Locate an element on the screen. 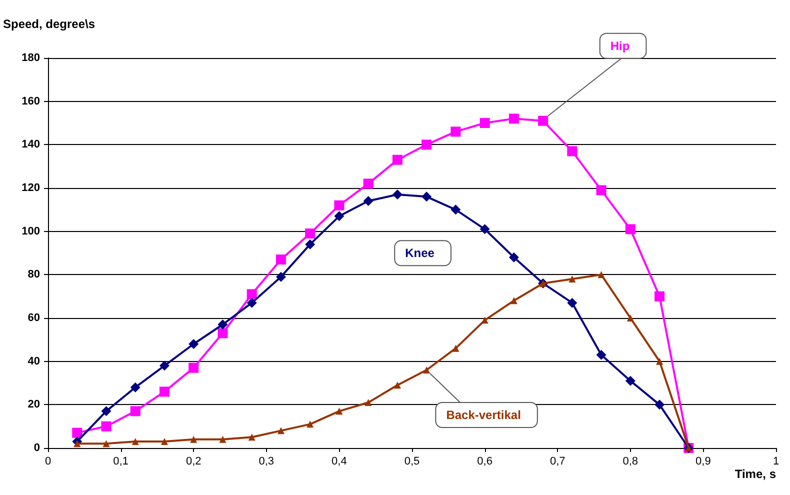 The height and width of the screenshot is (495, 790). x-tick-label: 0,3 is located at coordinates (266, 462).